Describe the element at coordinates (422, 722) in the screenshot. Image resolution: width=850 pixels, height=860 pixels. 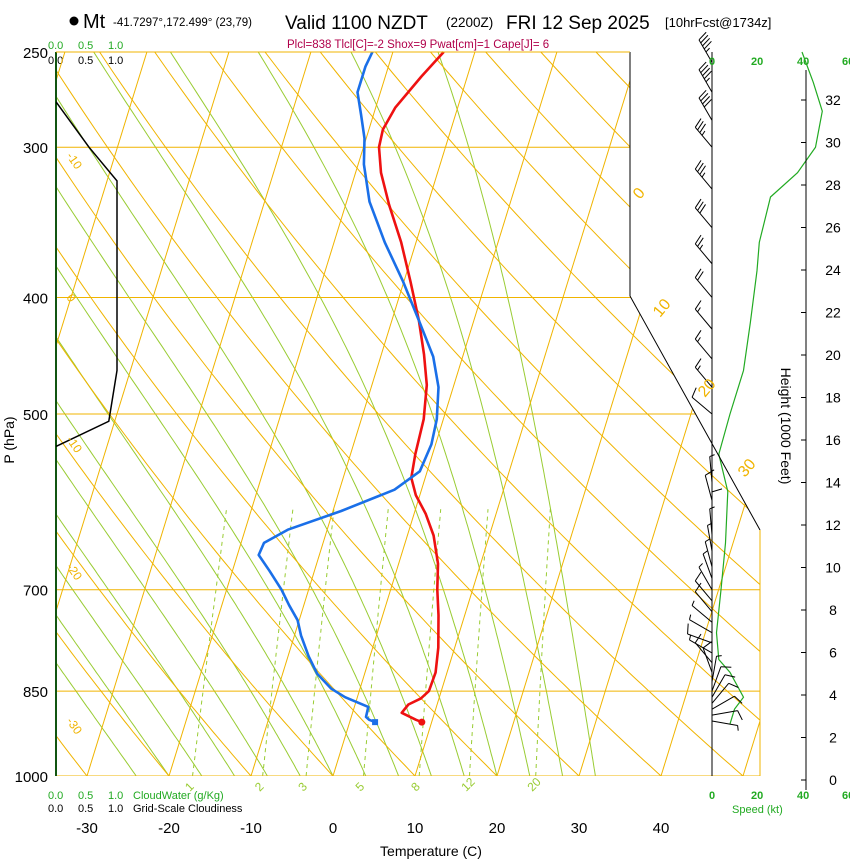
I see `surface-temperature-marker` at that location.